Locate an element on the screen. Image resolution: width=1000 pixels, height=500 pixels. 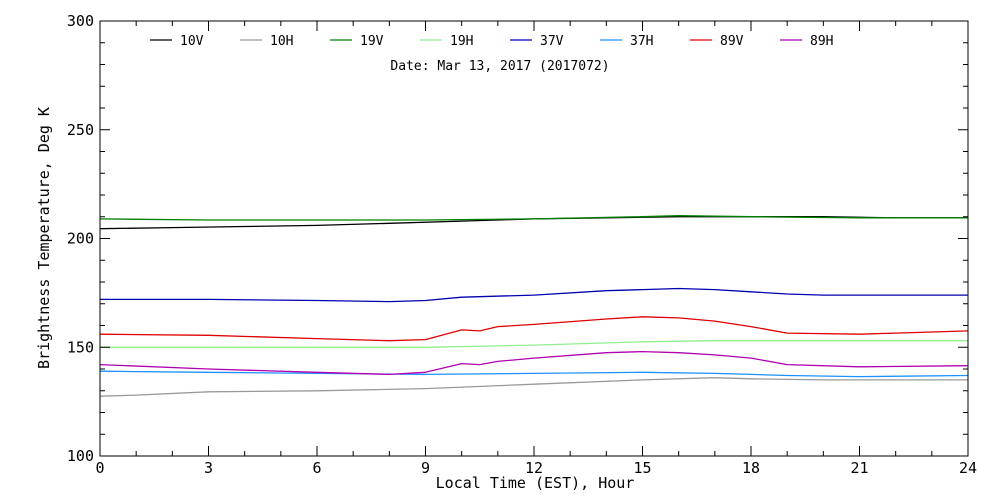
x-tick-label: 9 is located at coordinates (425, 468).